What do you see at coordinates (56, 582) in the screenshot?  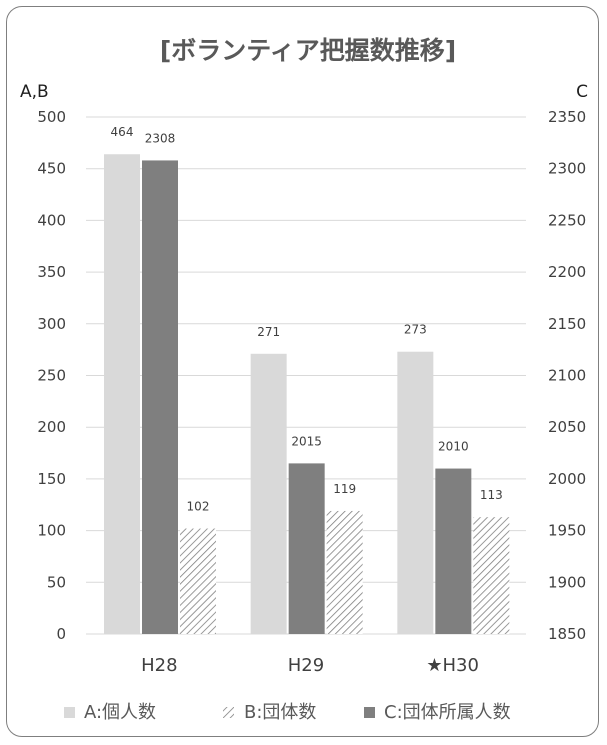 I see `left-tick-label: 50` at bounding box center [56, 582].